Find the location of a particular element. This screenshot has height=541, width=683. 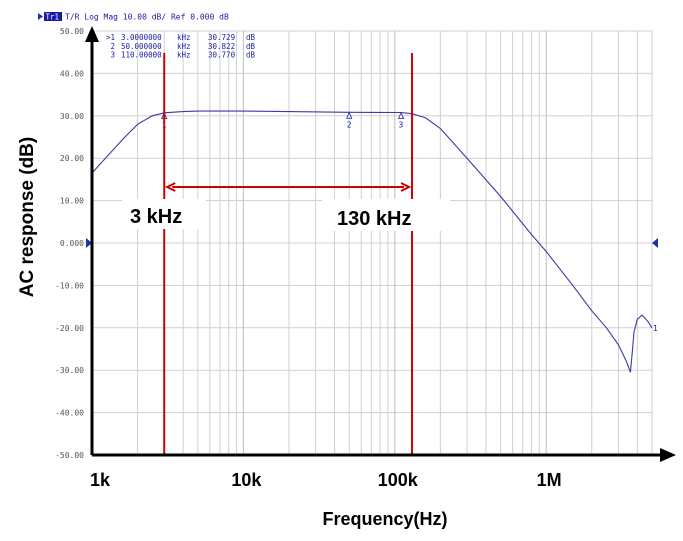

trace-label-box is located at coordinates (53, 16).